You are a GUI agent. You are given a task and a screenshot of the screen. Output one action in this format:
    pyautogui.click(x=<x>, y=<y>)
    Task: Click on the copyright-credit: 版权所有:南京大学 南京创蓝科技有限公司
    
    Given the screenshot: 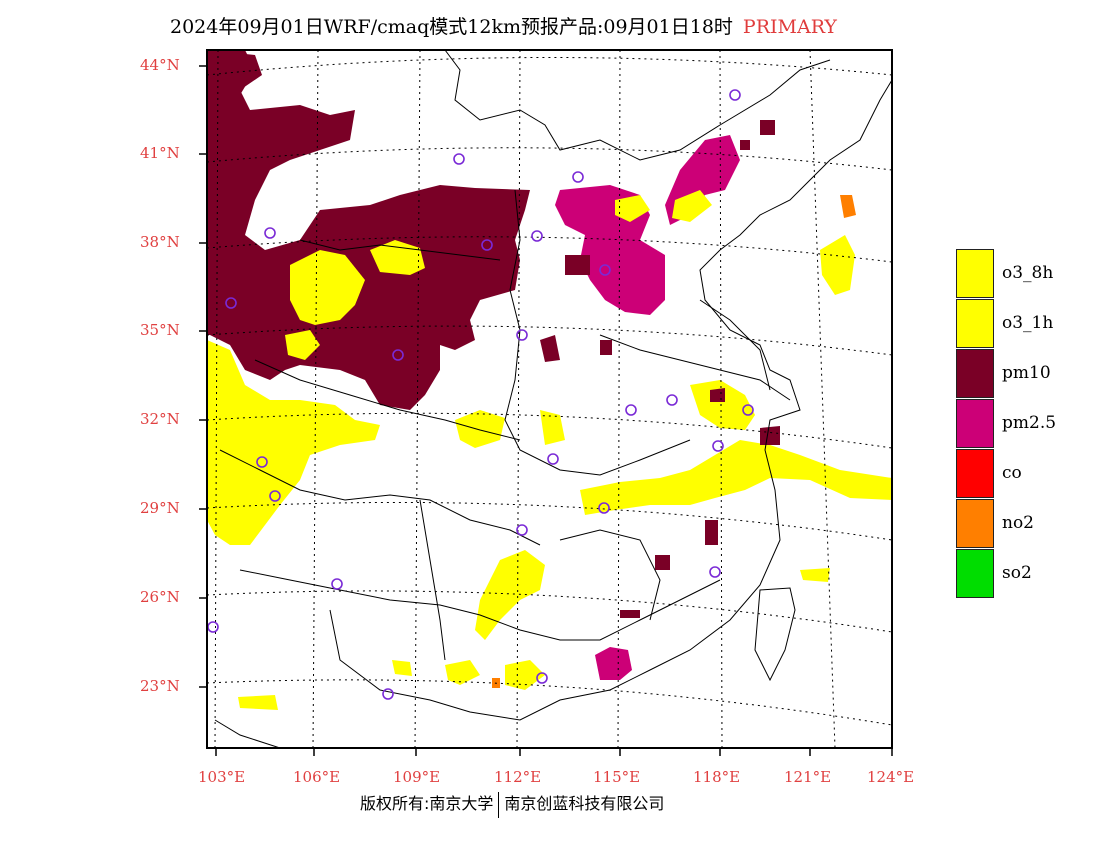 What is the action you would take?
    pyautogui.click(x=512, y=804)
    